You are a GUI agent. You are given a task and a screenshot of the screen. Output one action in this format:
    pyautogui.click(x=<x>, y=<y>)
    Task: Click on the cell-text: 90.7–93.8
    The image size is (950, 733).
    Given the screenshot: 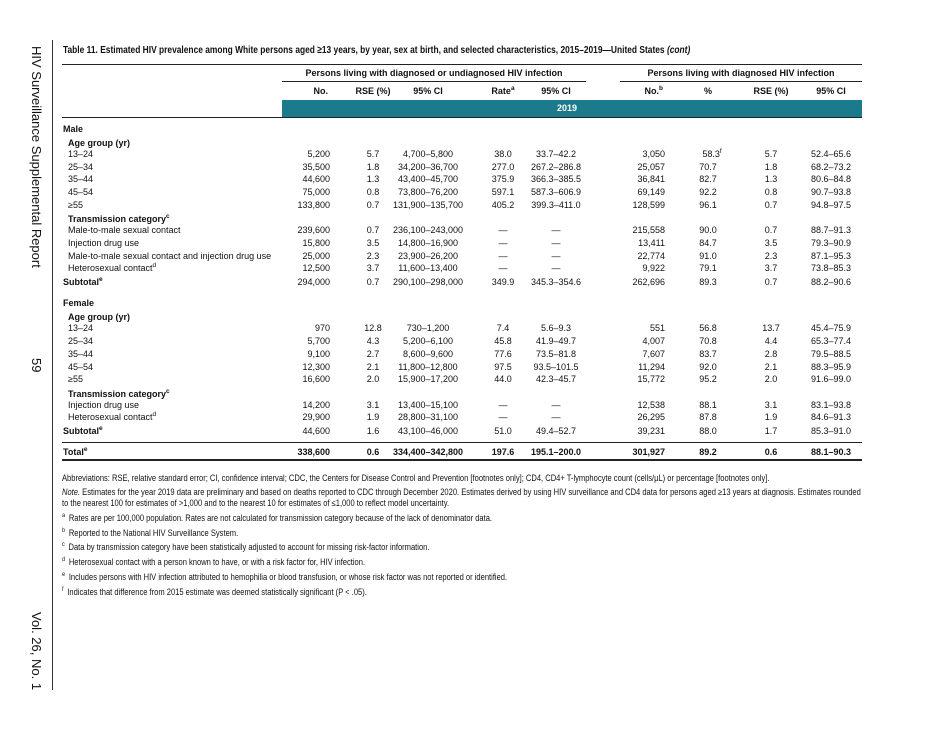 What is the action you would take?
    pyautogui.click(x=831, y=192)
    